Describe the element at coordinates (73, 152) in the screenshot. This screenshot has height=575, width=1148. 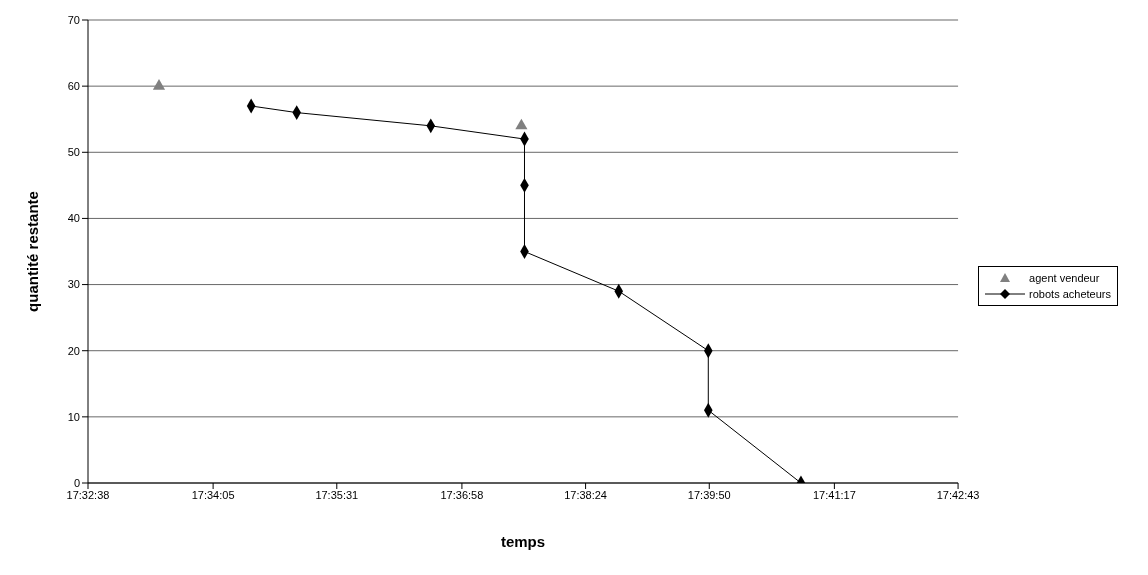
I see `y-tick-label: 50` at that location.